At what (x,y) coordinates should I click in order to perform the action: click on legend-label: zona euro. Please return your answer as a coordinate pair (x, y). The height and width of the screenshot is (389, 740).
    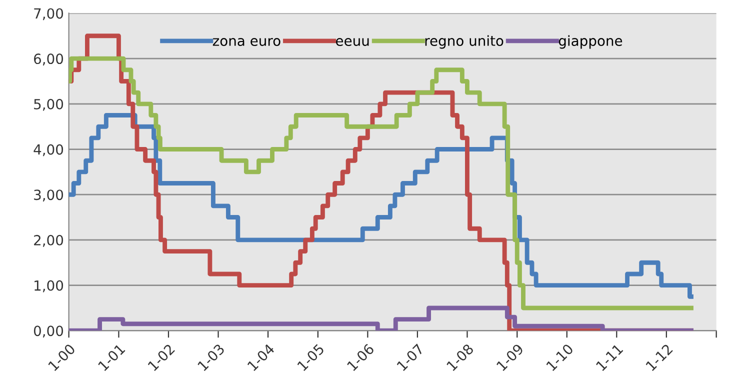
    Looking at the image, I should click on (246, 42).